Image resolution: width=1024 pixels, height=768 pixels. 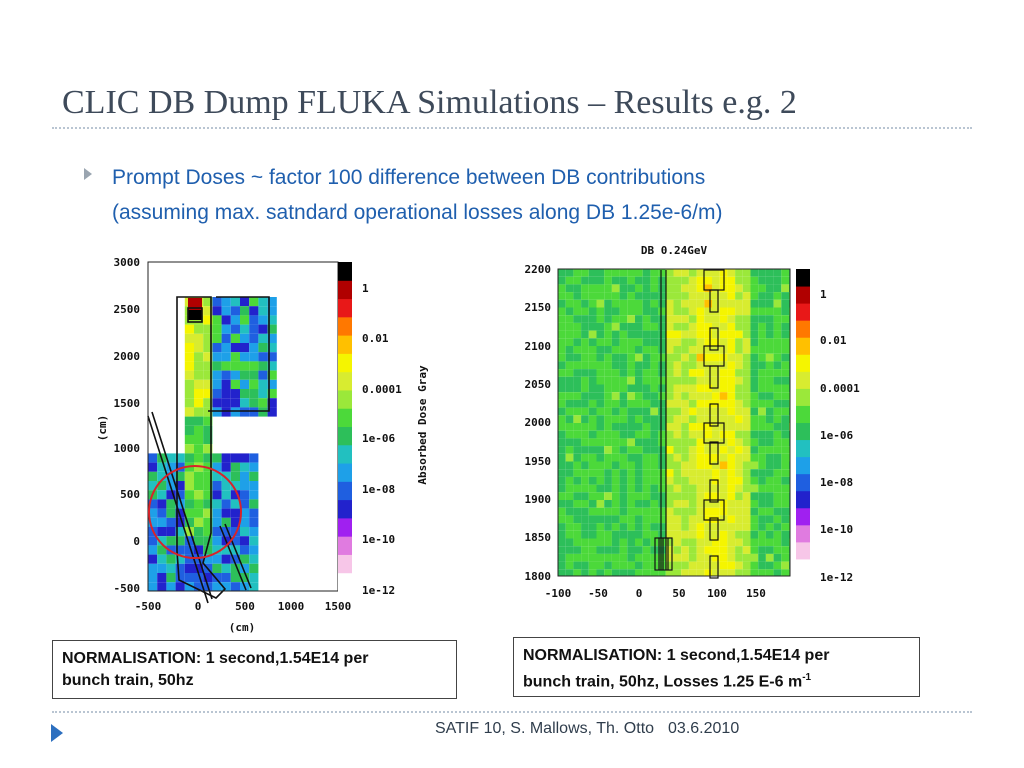 What do you see at coordinates (836, 482) in the screenshot?
I see `right-cbar-tick: 1e-08` at bounding box center [836, 482].